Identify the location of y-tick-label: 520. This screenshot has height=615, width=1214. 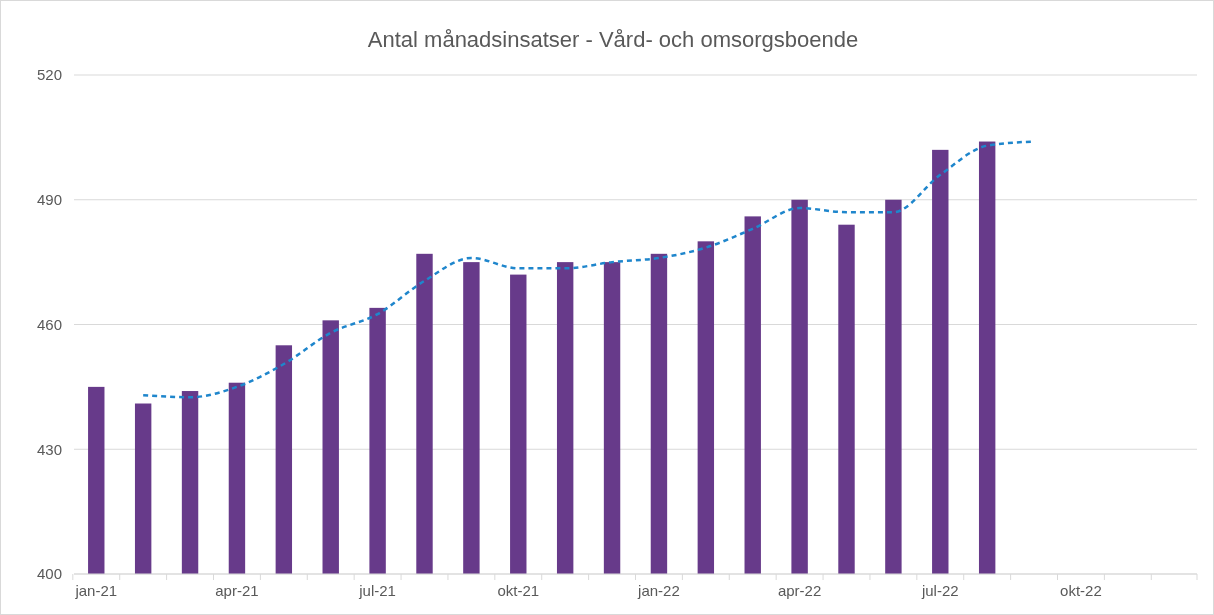
(49, 75).